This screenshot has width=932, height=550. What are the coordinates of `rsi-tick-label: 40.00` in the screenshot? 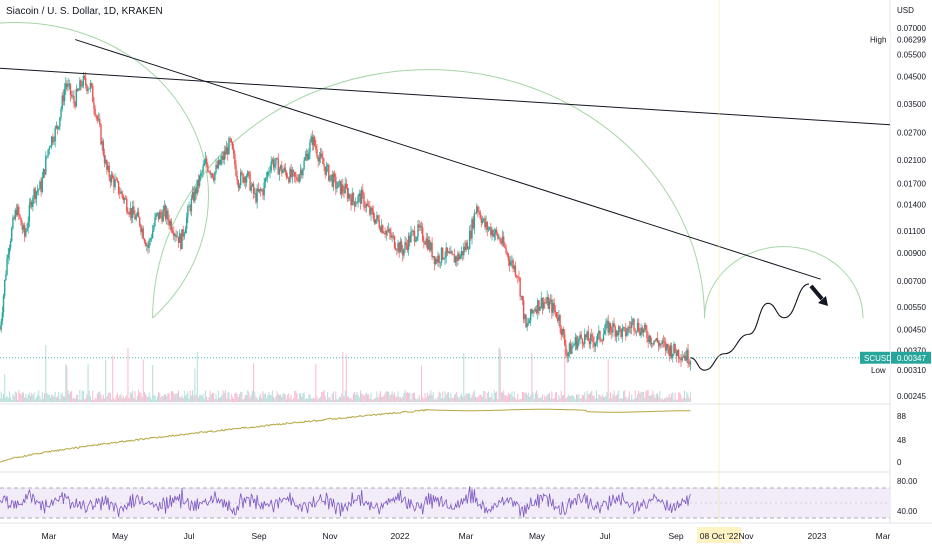 It's located at (907, 511).